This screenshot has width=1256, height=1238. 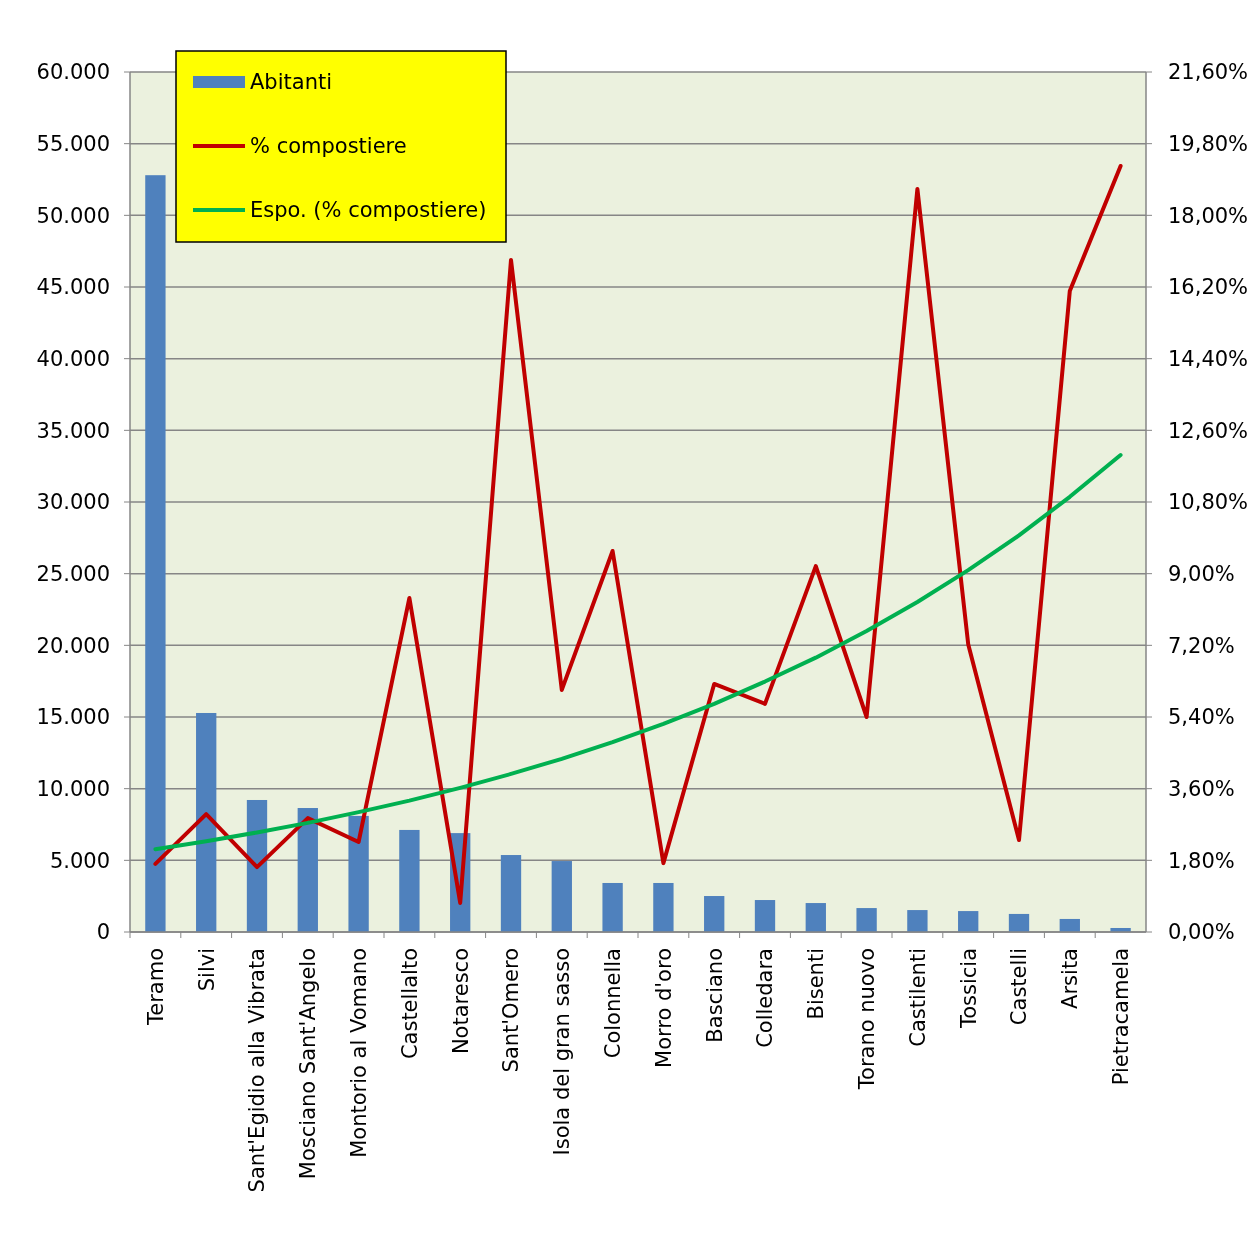 I want to click on legend-label: % compostiere, so click(x=328, y=146).